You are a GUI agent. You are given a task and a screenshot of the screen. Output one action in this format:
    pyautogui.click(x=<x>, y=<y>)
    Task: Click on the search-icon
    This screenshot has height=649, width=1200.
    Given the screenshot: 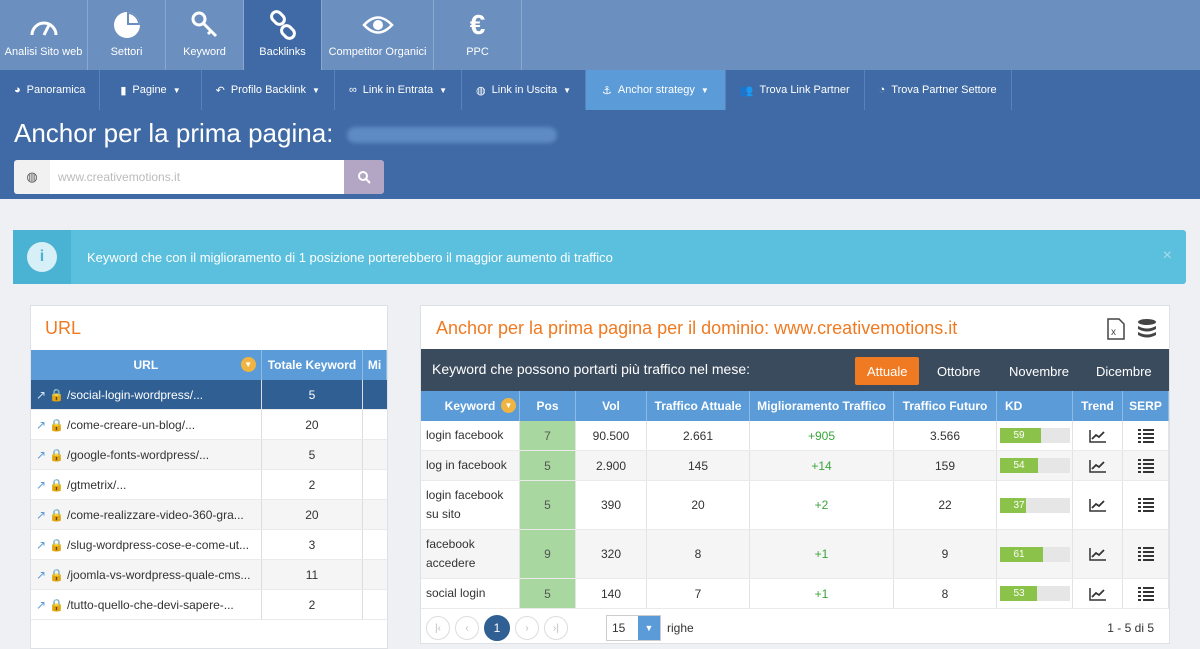 What is the action you would take?
    pyautogui.click(x=364, y=177)
    